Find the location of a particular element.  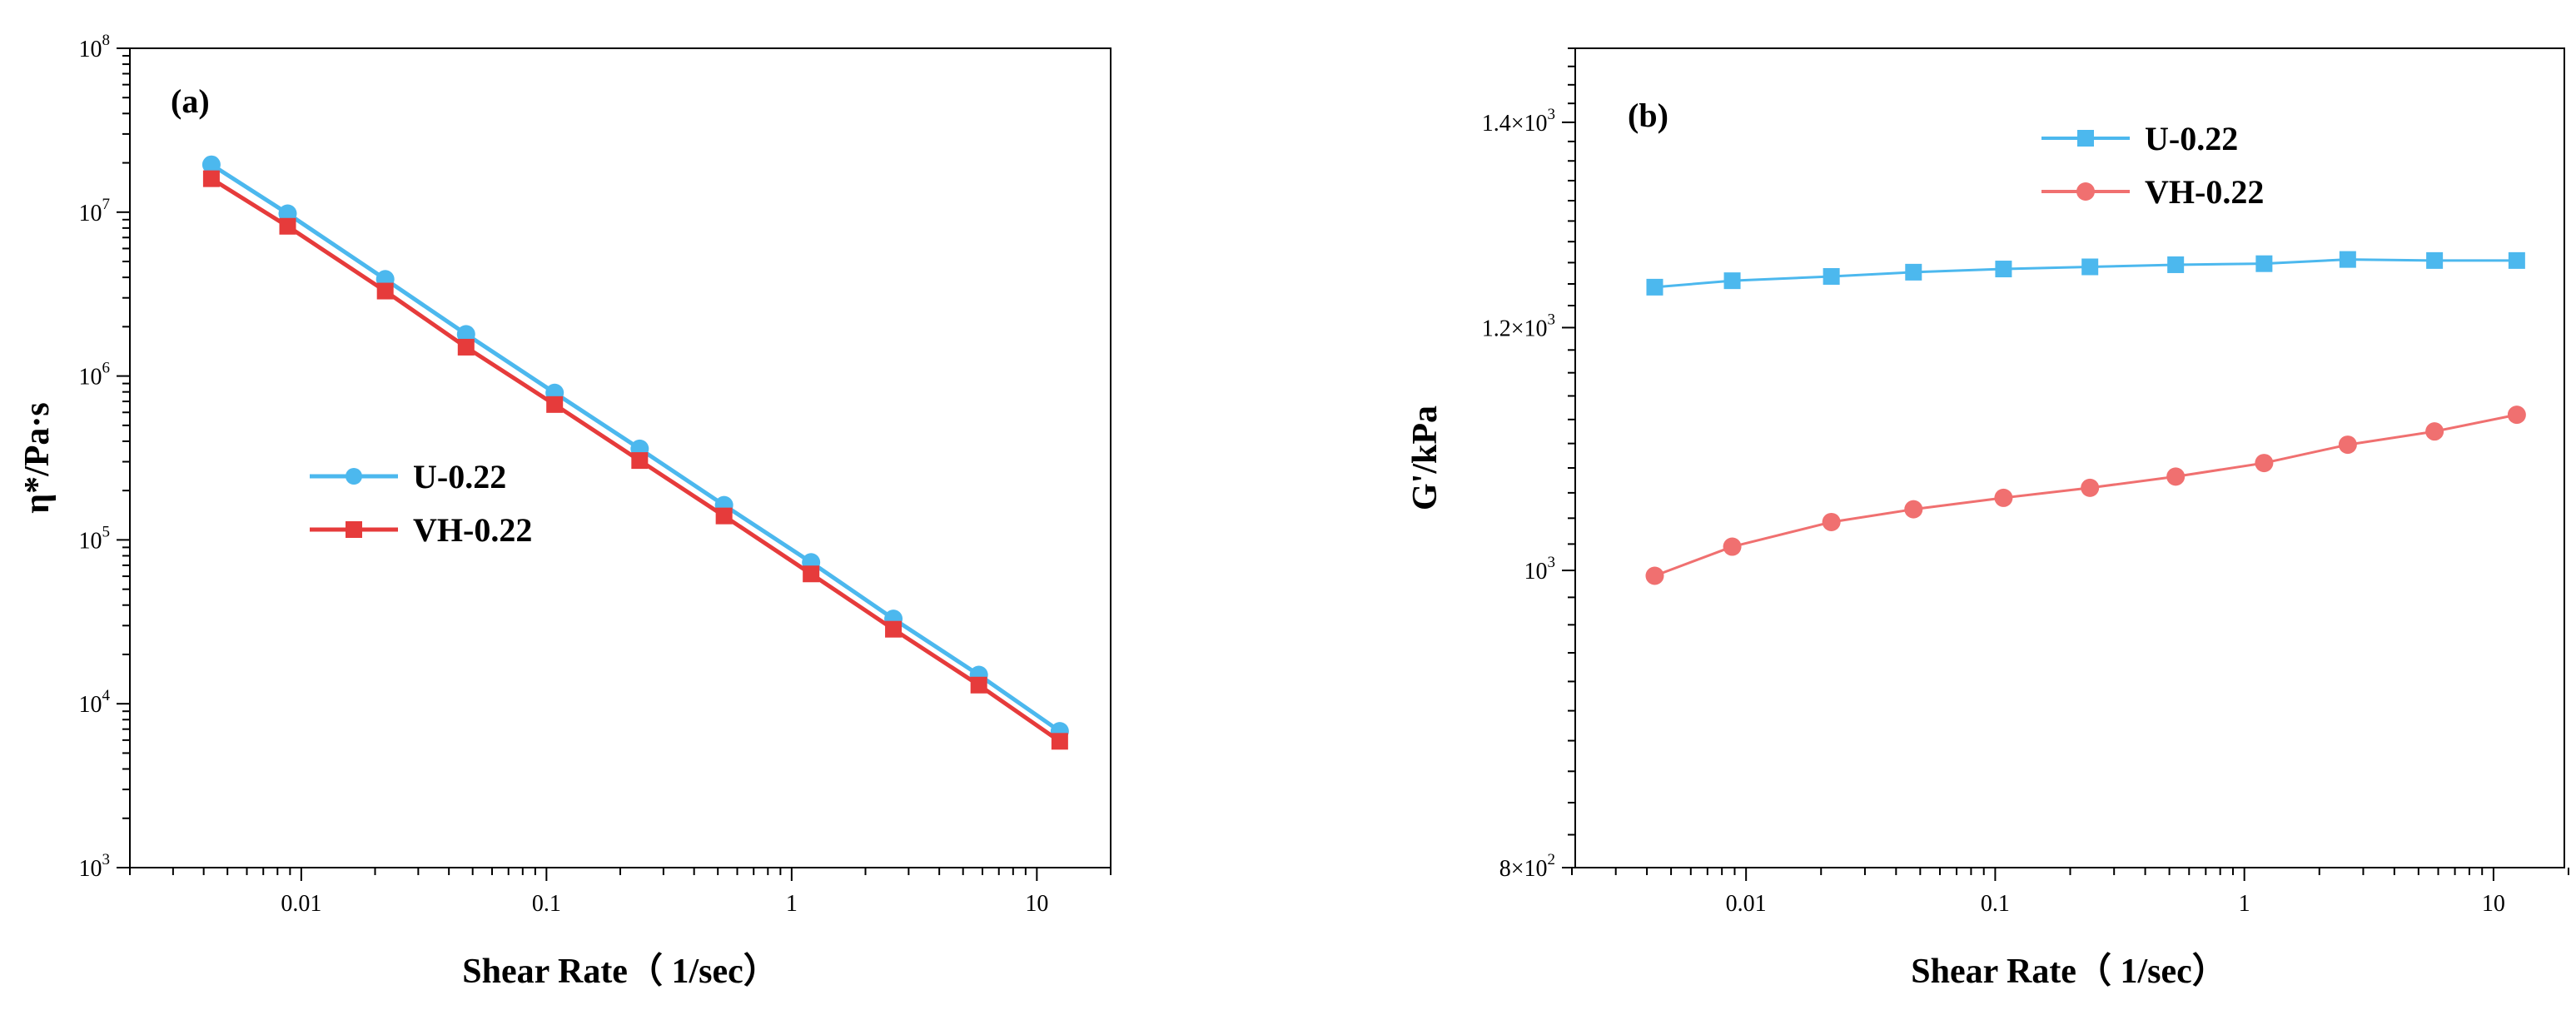

y-tick-label: 10⁵ is located at coordinates (95, 538).